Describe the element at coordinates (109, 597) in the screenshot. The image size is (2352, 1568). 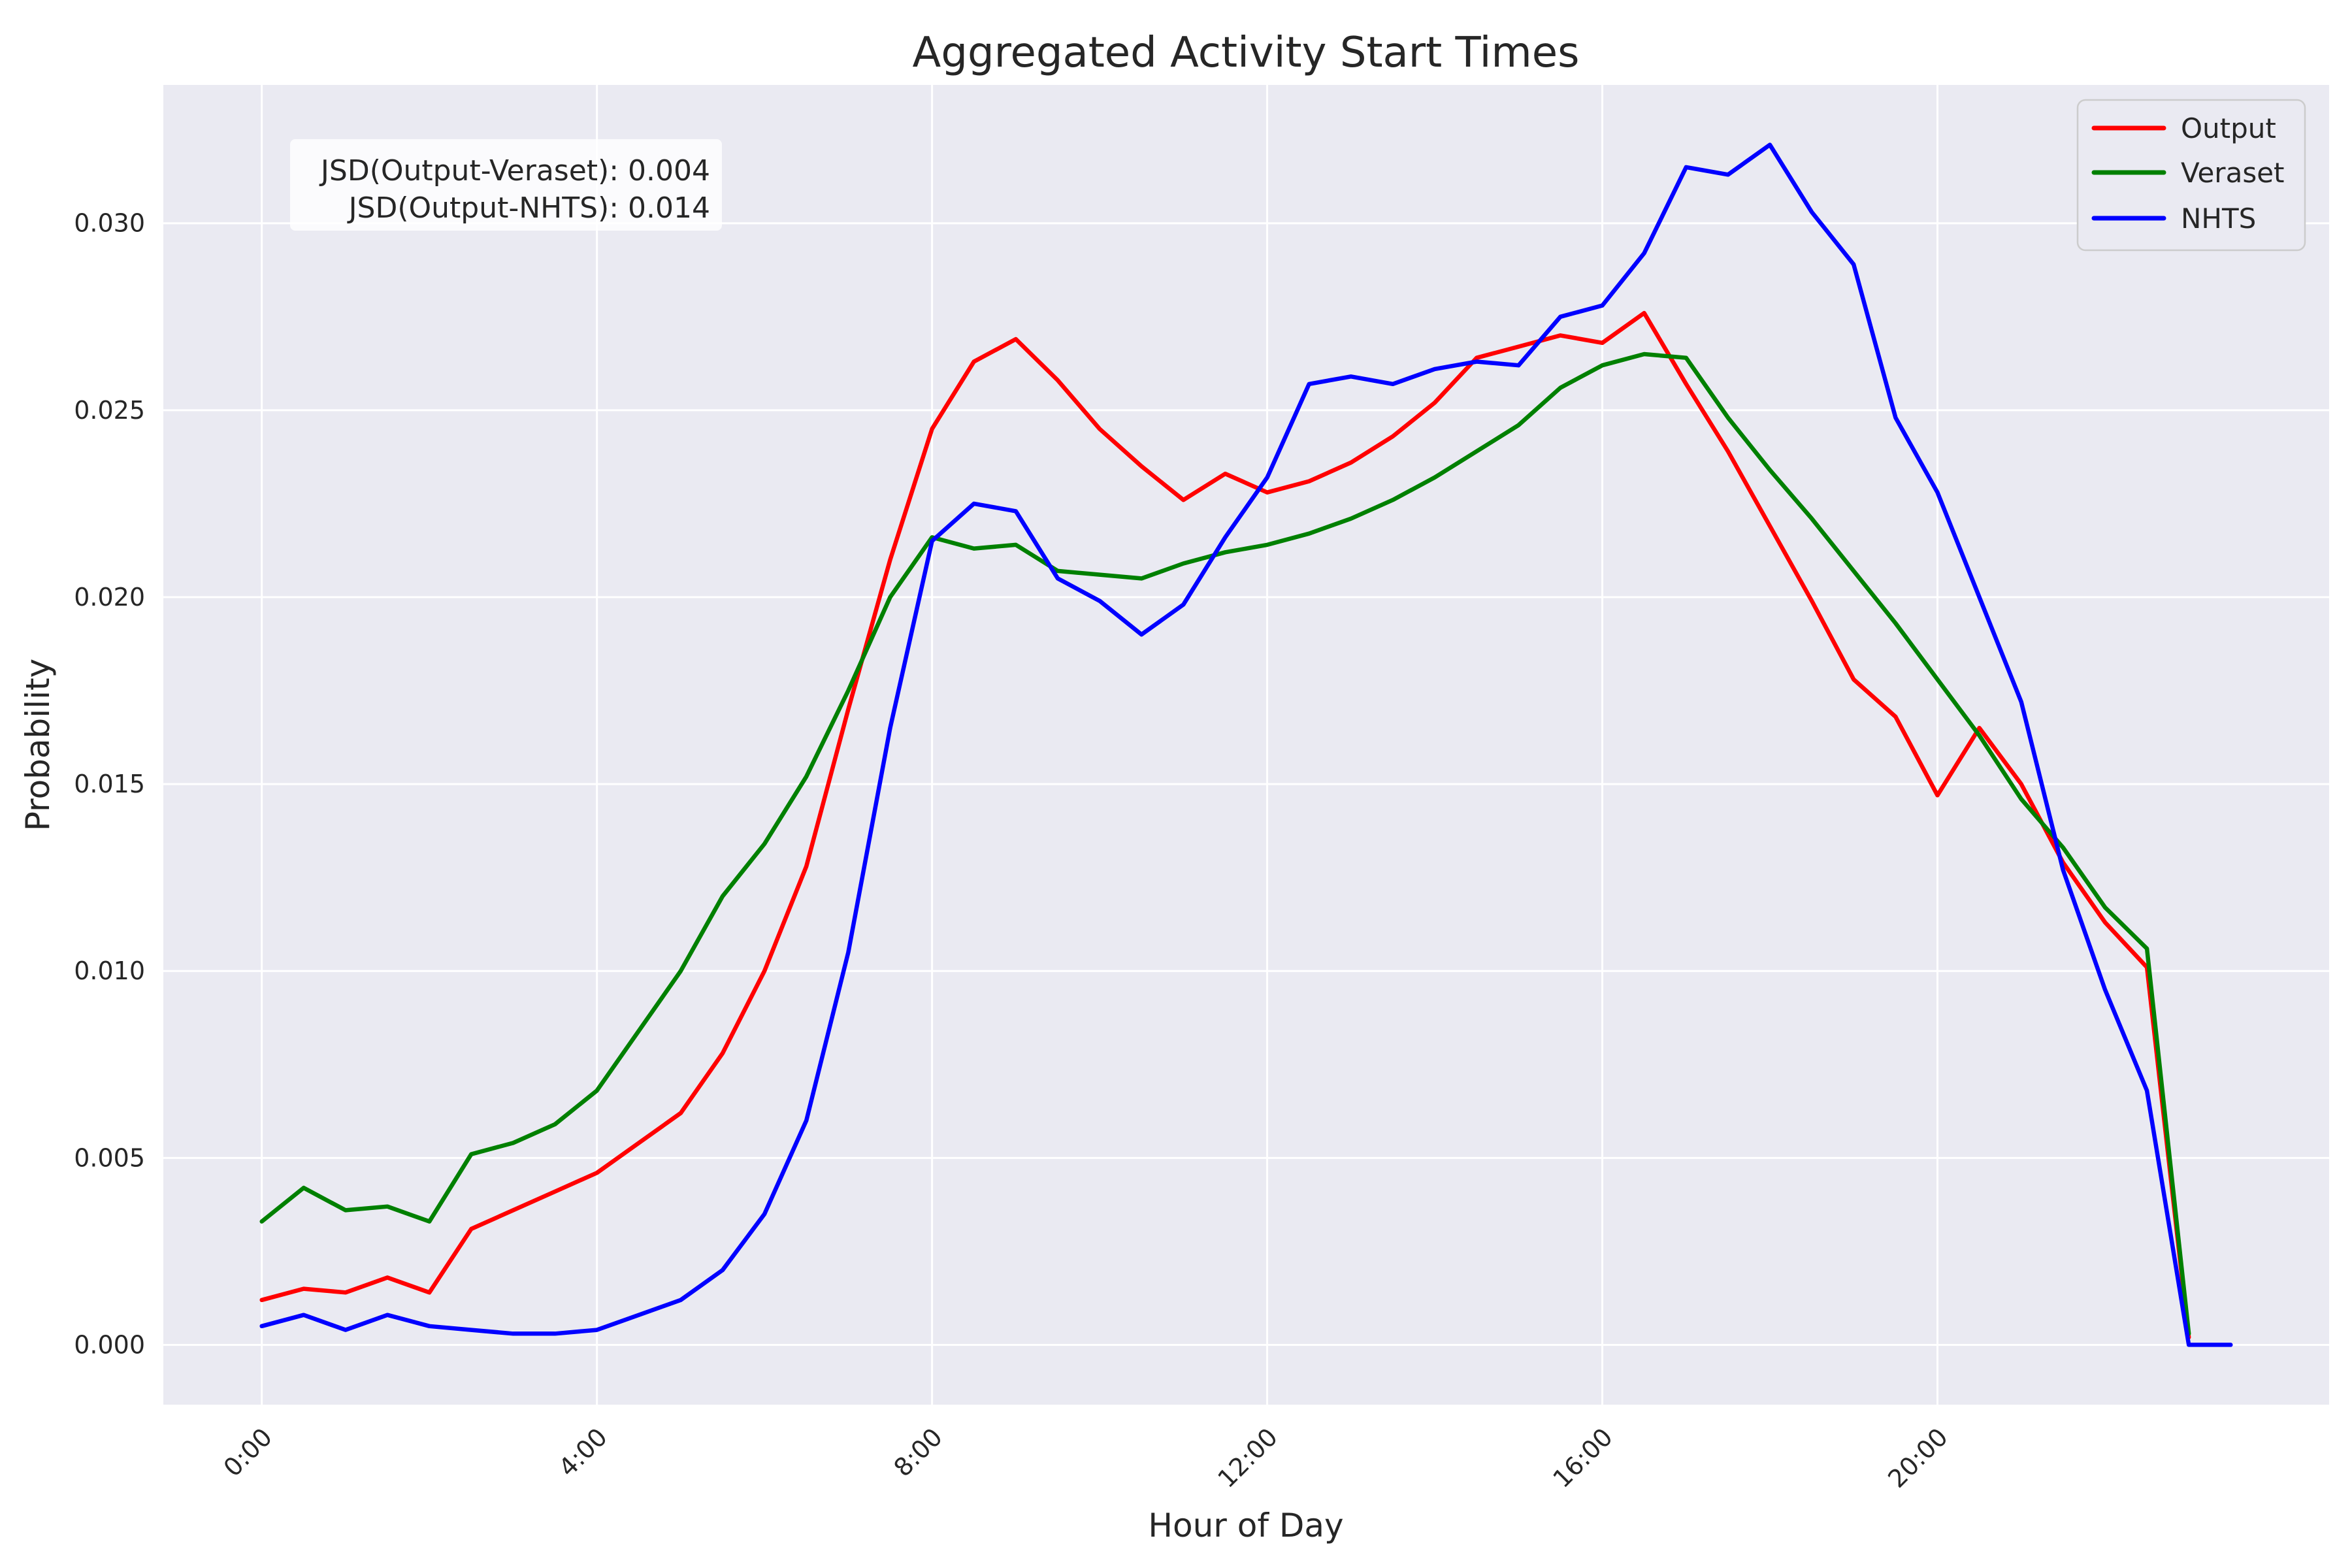
I see `y-tick-label: 0.020` at that location.